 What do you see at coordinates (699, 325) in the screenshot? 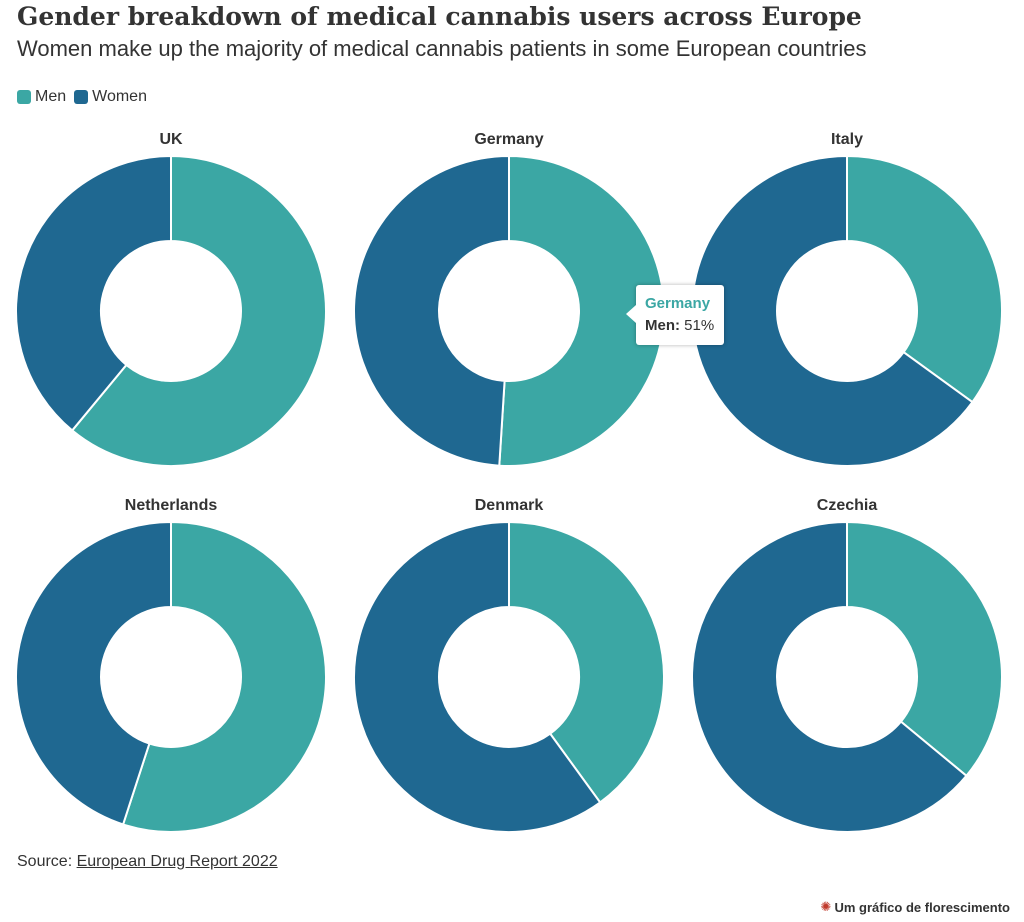
I see `tooltip-value: 51%` at bounding box center [699, 325].